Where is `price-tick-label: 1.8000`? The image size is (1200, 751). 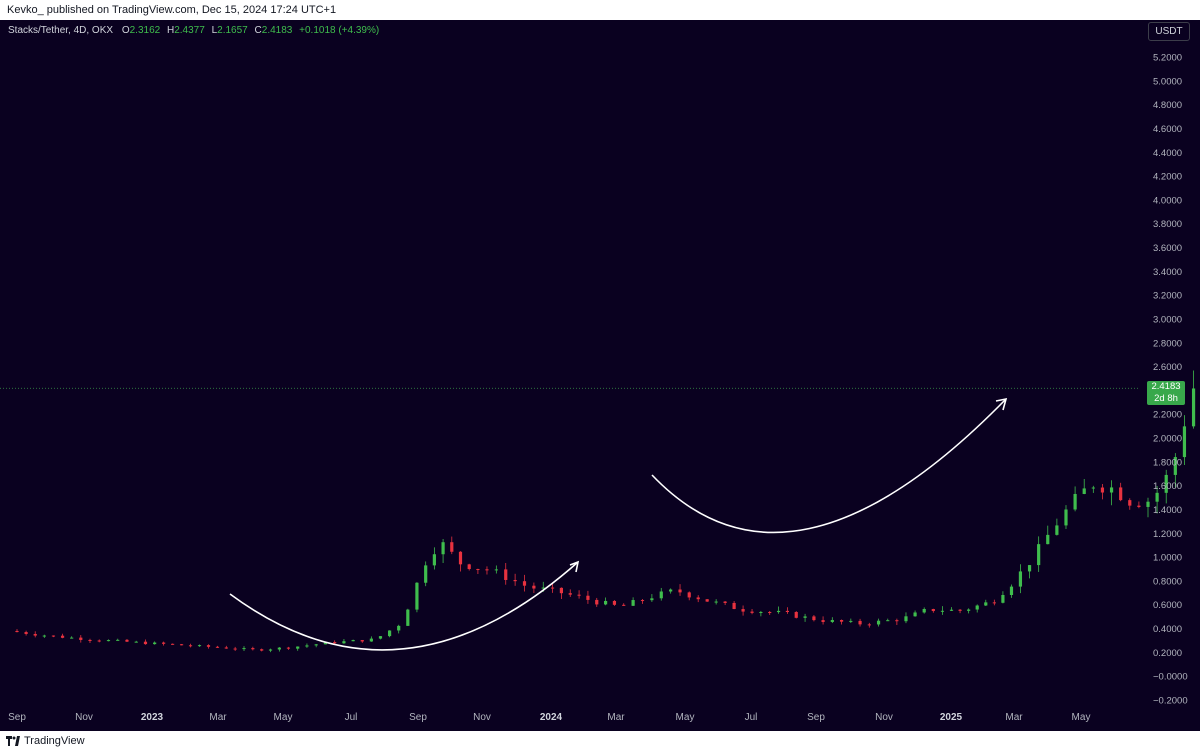 price-tick-label: 1.8000 is located at coordinates (1167, 462).